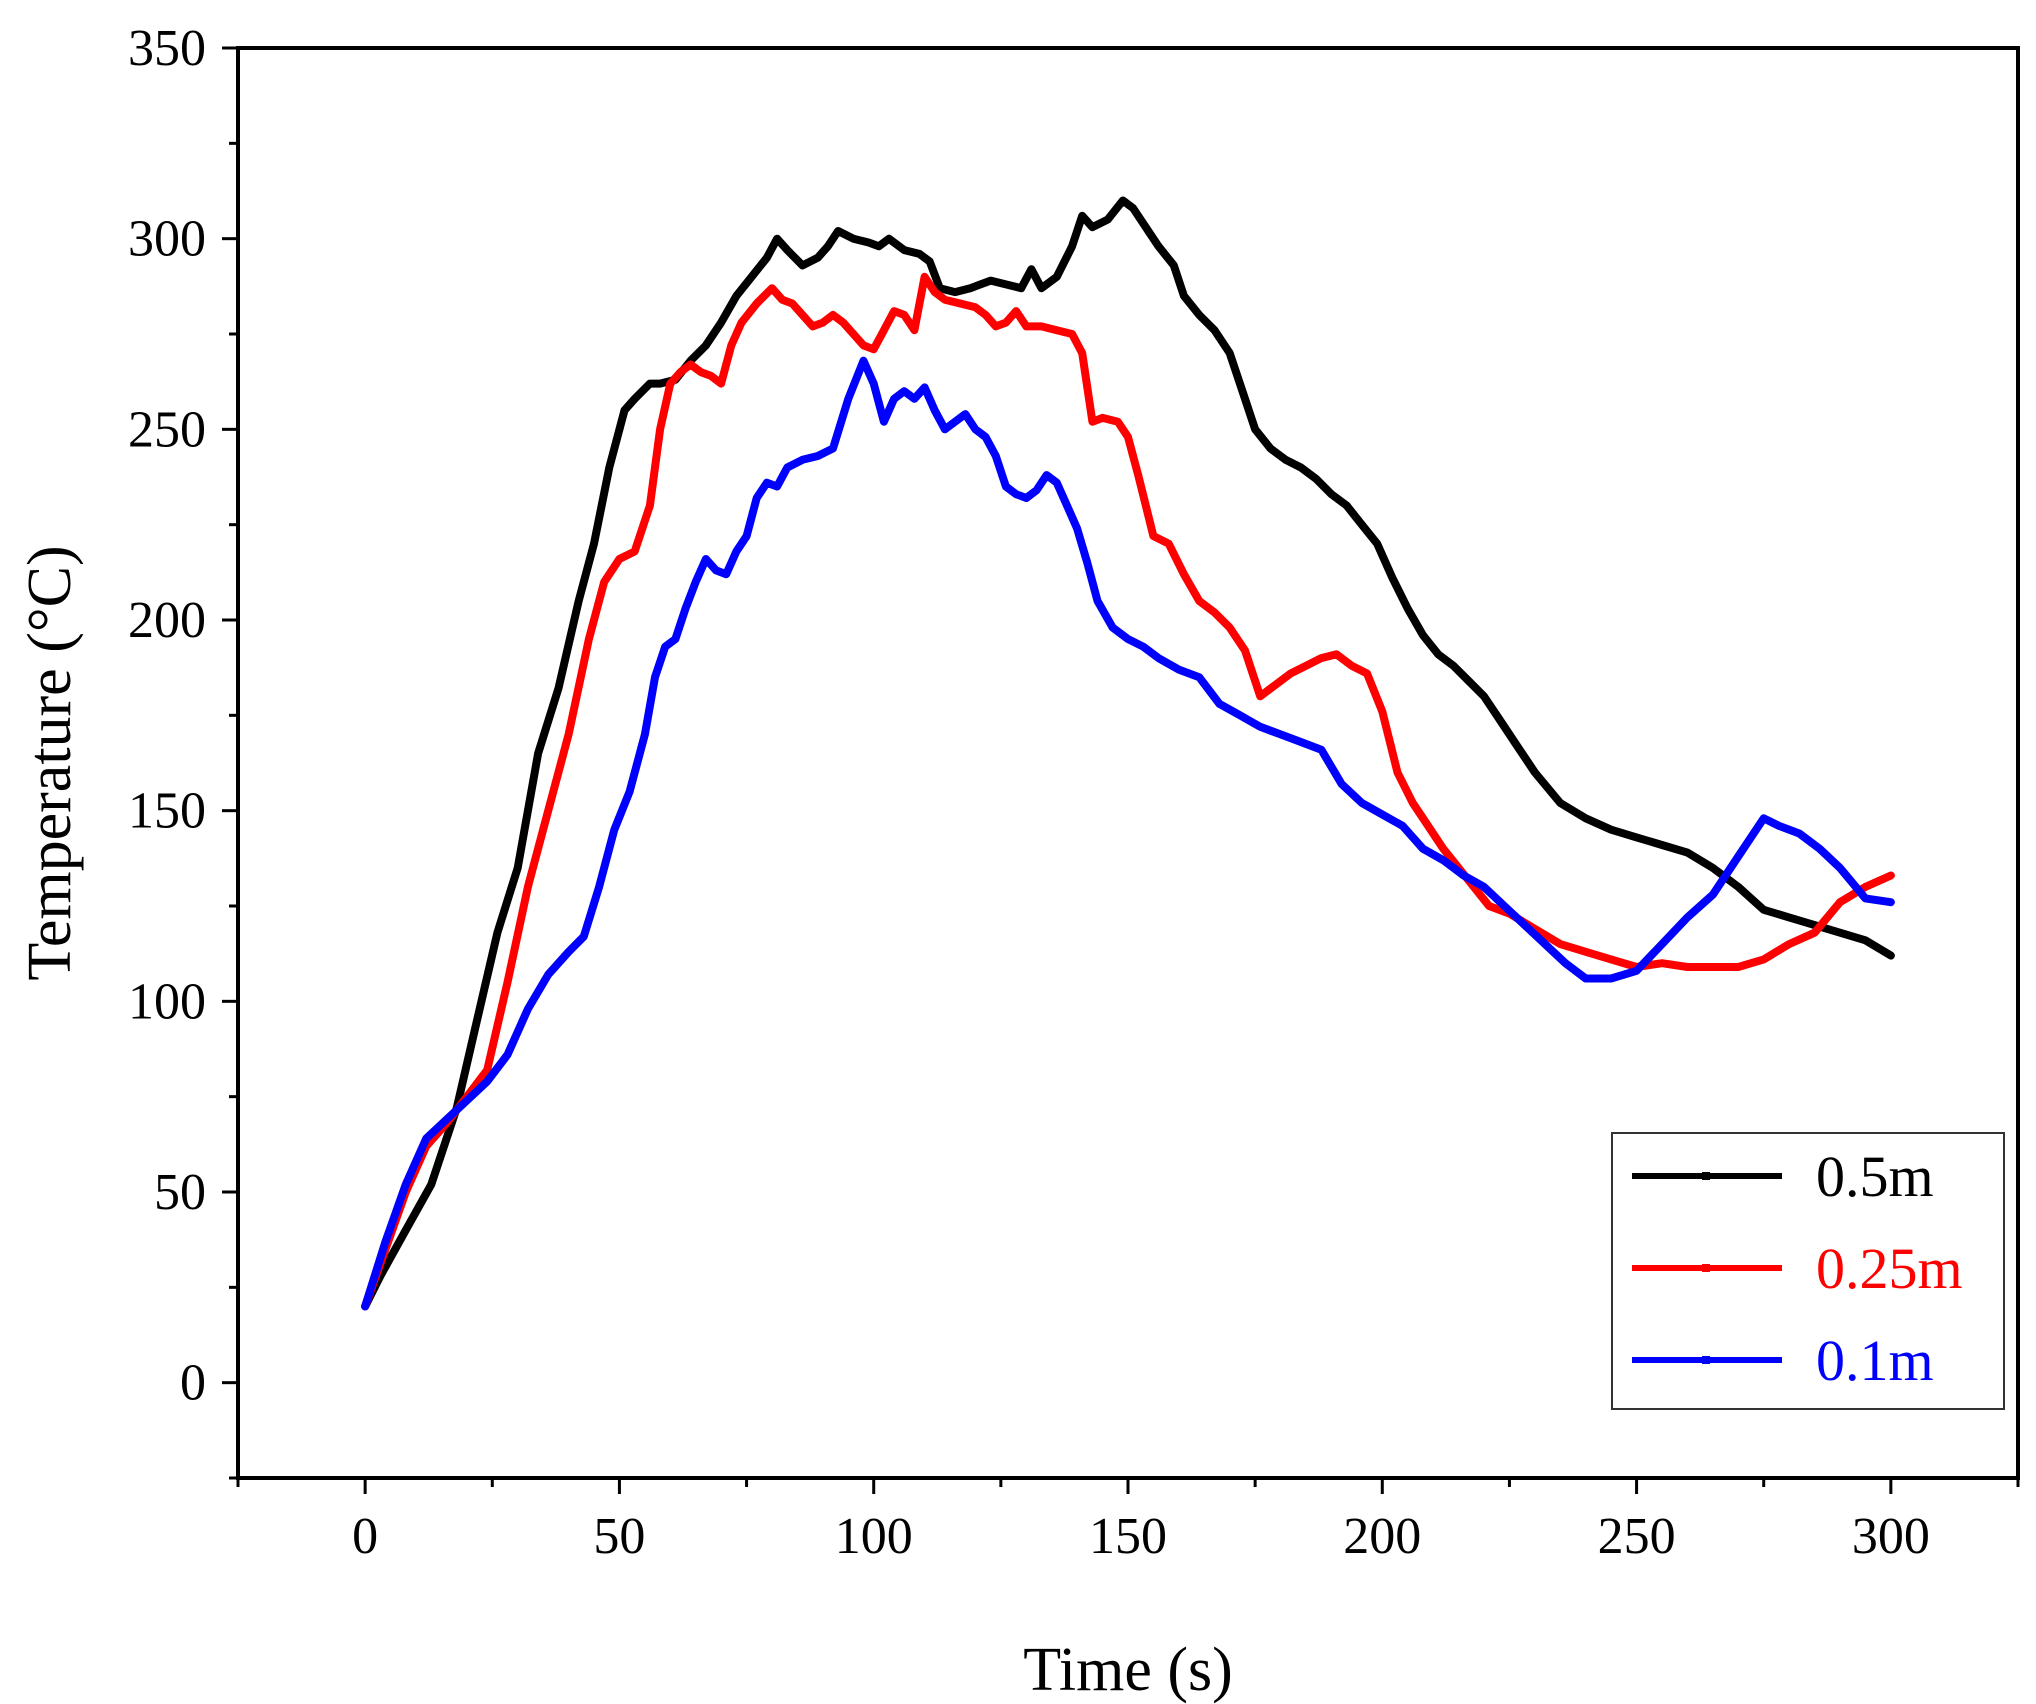 This screenshot has height=1704, width=2036. What do you see at coordinates (1128, 1536) in the screenshot?
I see `x-tick-label: 150` at bounding box center [1128, 1536].